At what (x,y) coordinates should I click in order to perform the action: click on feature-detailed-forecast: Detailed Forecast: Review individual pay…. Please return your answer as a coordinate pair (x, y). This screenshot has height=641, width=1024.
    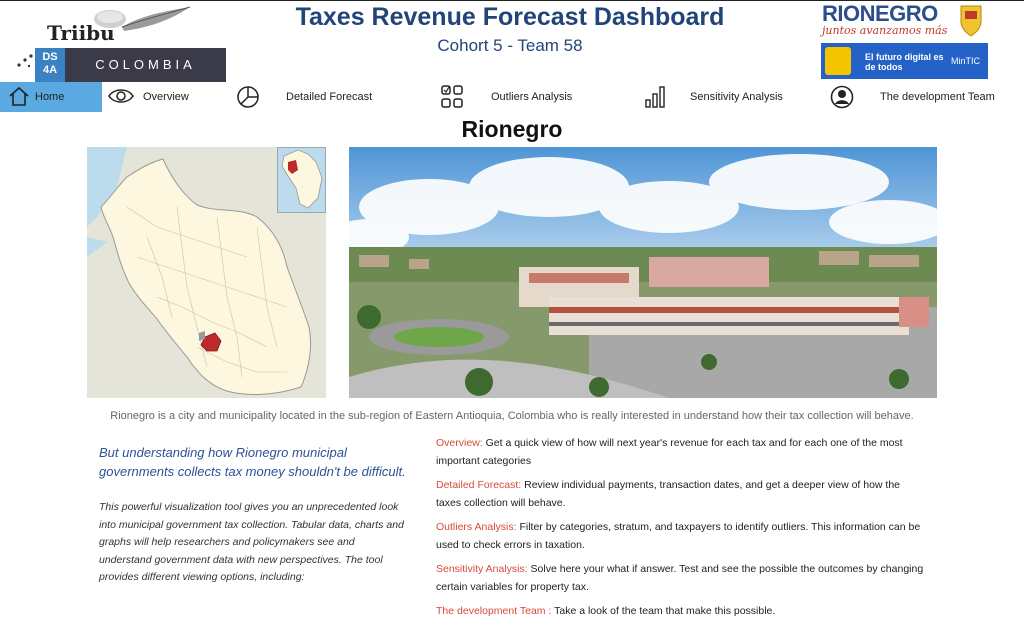
    Looking at the image, I should click on (681, 494).